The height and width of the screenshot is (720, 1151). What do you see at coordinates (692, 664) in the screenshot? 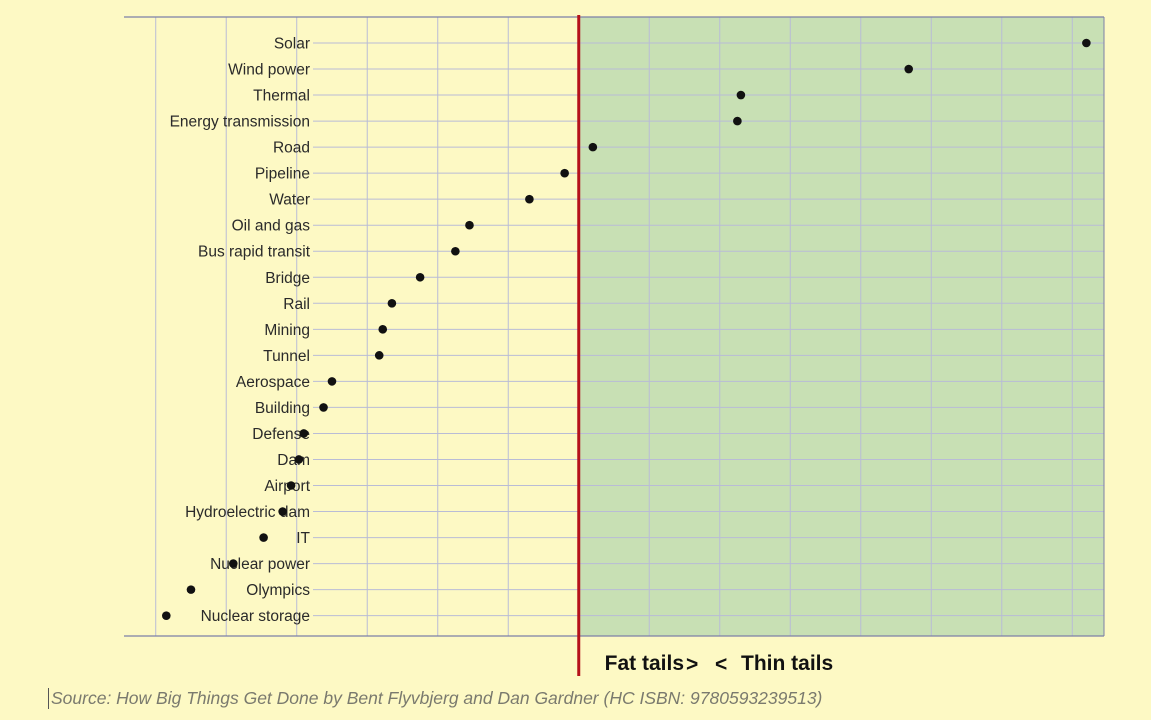
I see `fat-tails-arrow: >` at bounding box center [692, 664].